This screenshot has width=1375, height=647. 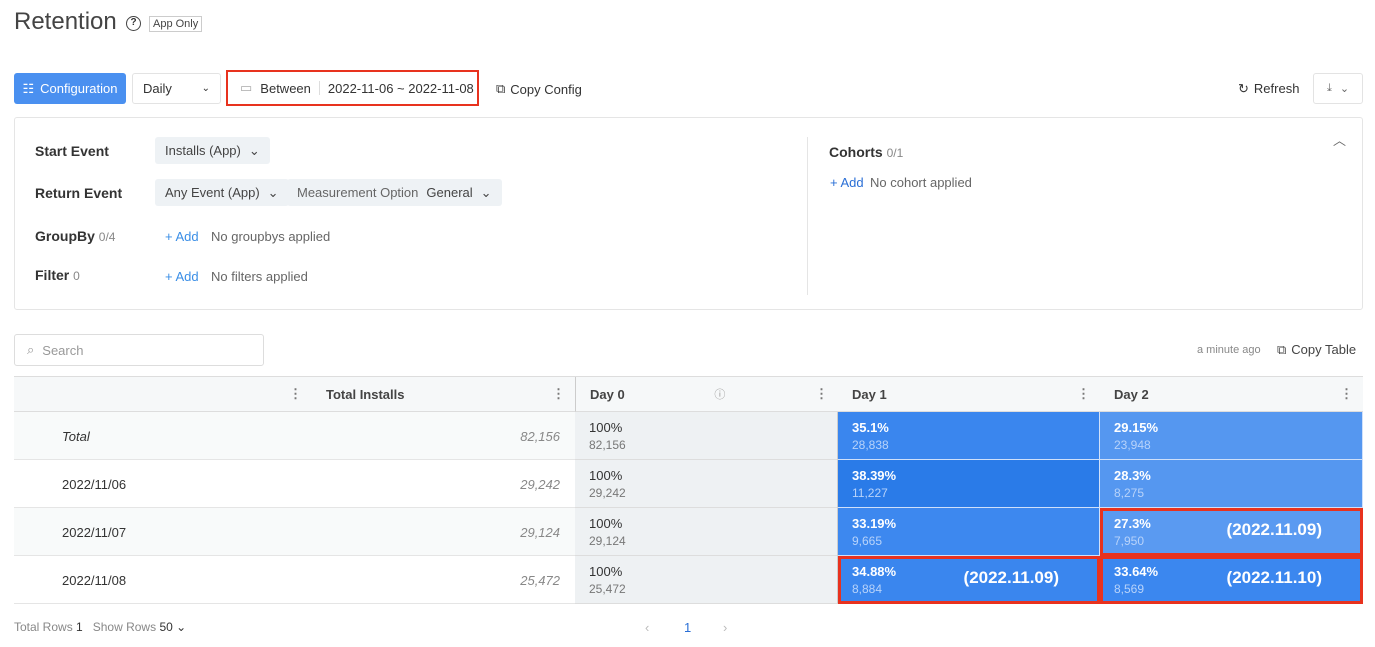 What do you see at coordinates (1132, 444) in the screenshot?
I see `retention-count: 23,948` at bounding box center [1132, 444].